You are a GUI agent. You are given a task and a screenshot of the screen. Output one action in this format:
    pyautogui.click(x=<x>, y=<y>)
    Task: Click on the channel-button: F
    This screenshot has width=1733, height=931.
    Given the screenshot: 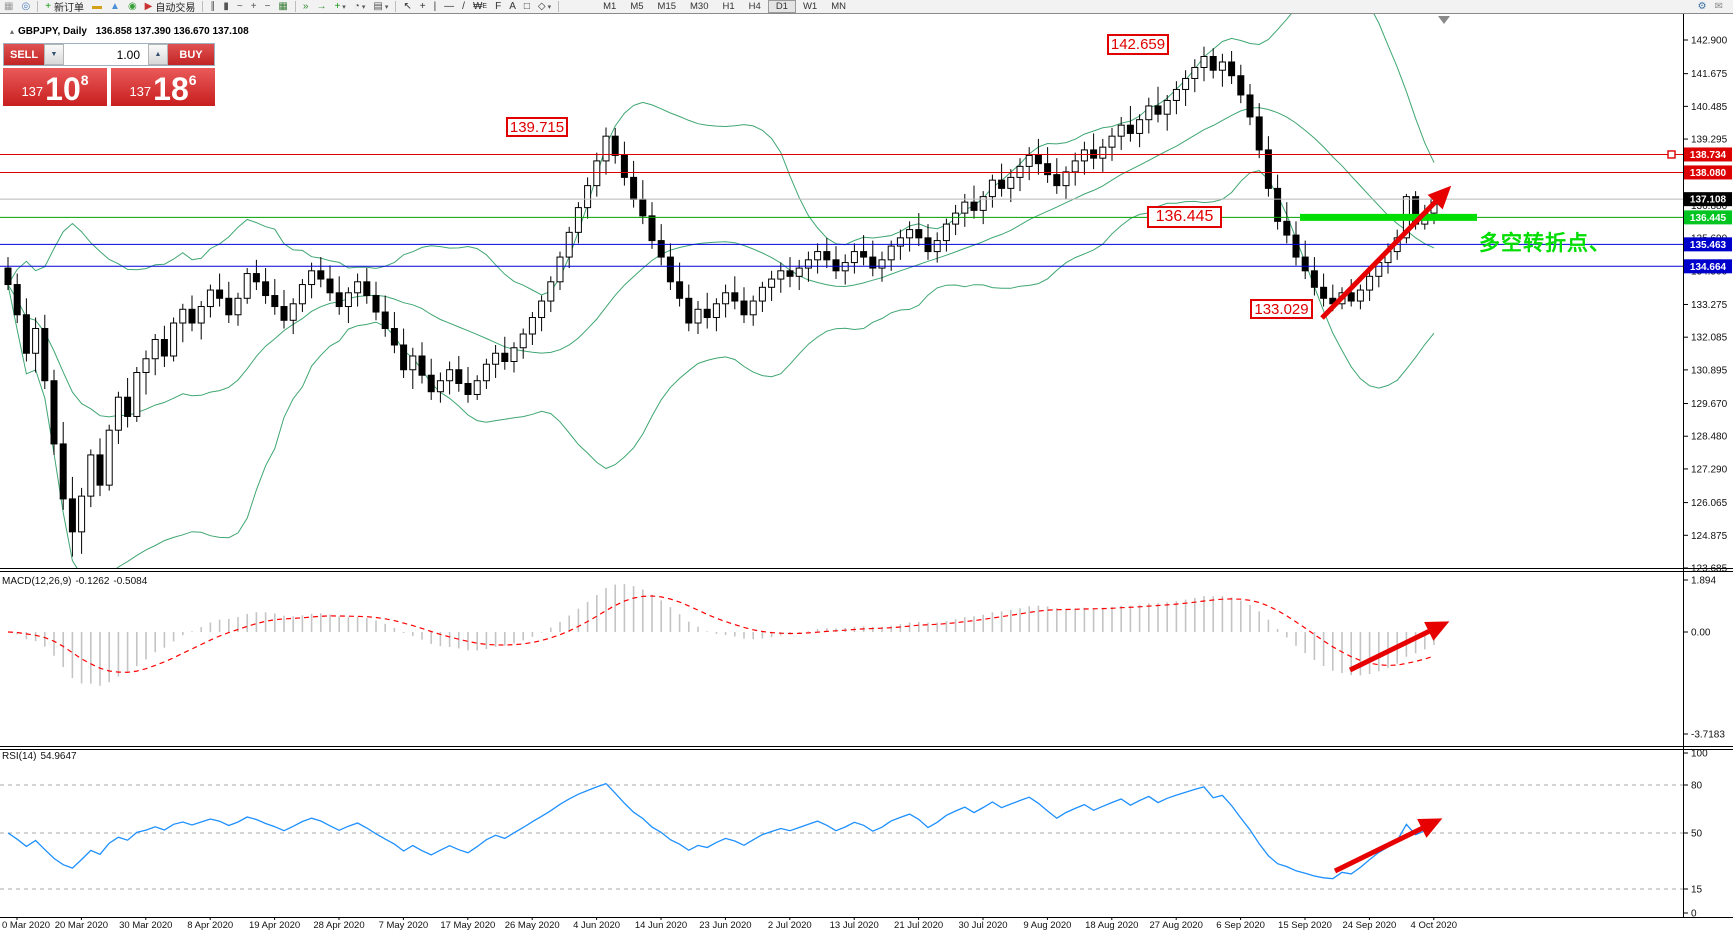 What is the action you would take?
    pyautogui.click(x=498, y=6)
    